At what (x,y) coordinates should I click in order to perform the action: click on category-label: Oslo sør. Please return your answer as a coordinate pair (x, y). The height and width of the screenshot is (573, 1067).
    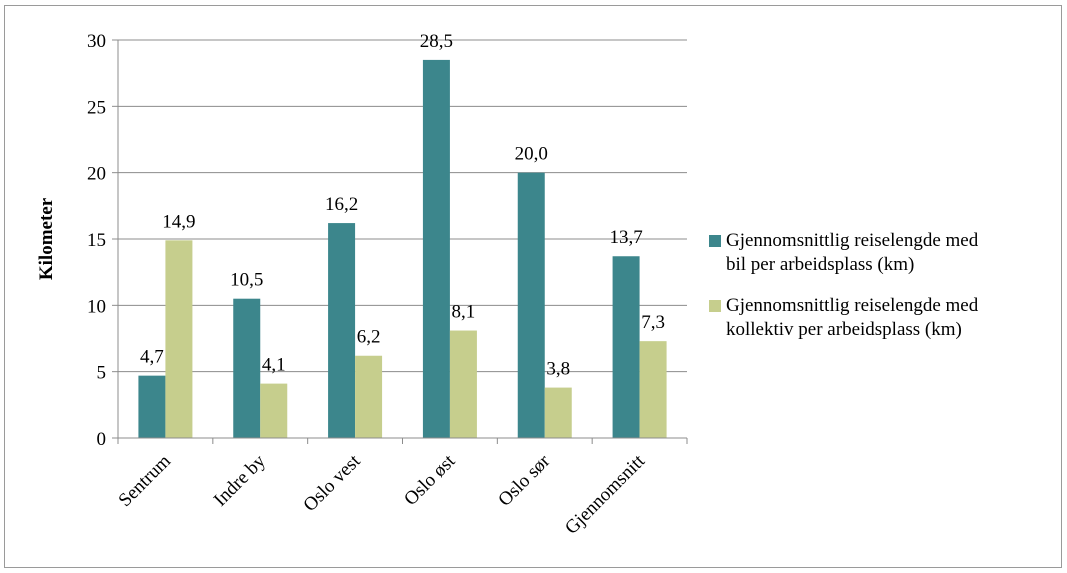
    Looking at the image, I should click on (524, 480).